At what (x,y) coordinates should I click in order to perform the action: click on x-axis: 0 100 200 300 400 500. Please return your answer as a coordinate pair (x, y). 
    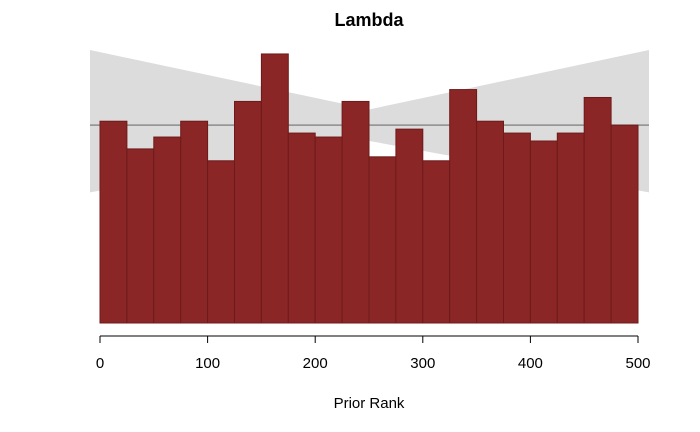
    Looking at the image, I should click on (373, 353).